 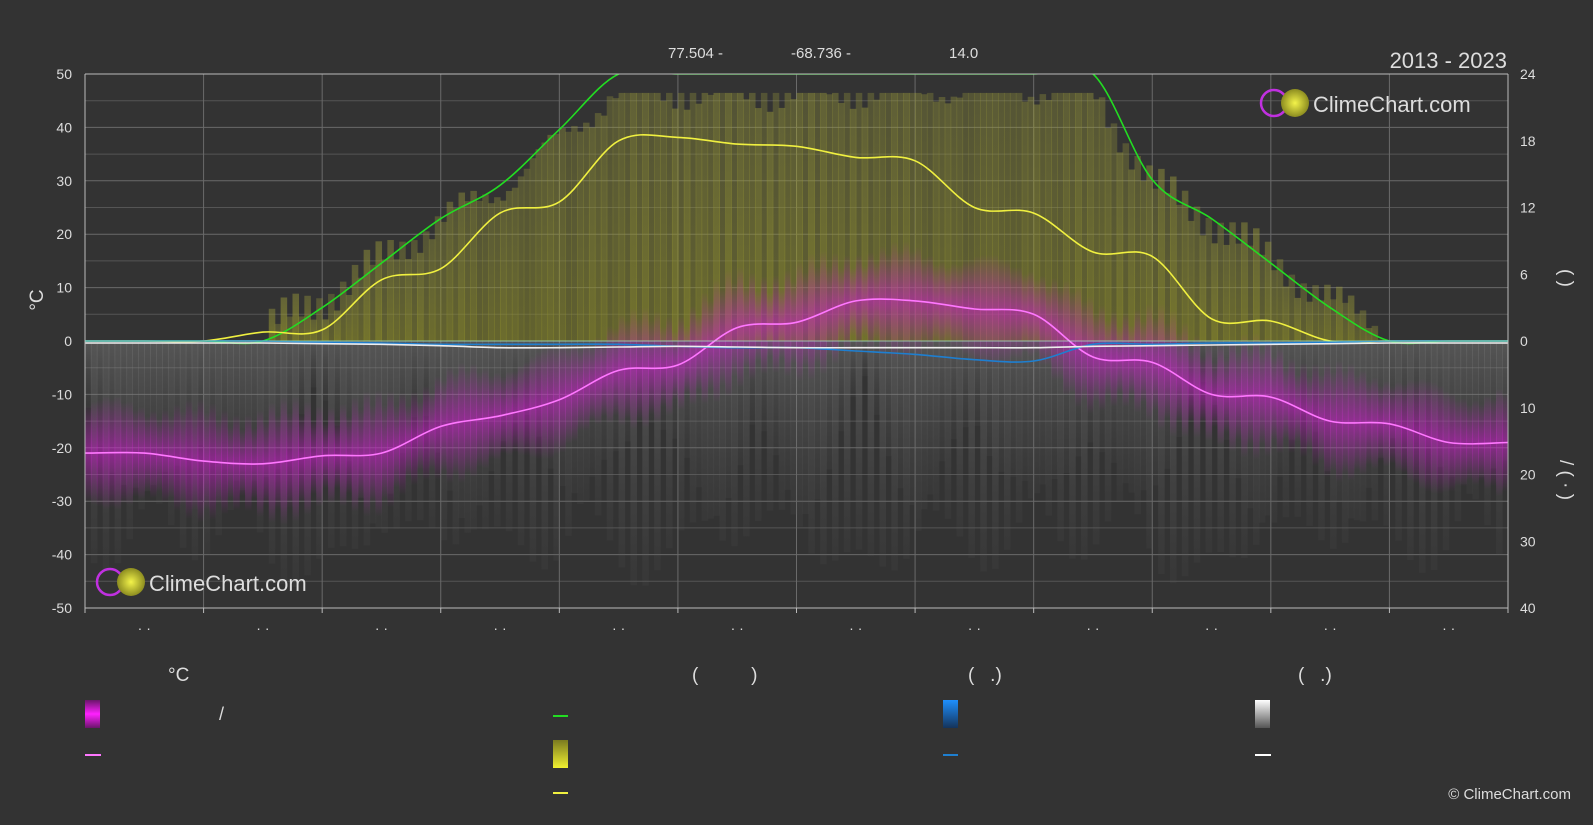 What do you see at coordinates (64, 127) in the screenshot?
I see `left-tick-label: 40` at bounding box center [64, 127].